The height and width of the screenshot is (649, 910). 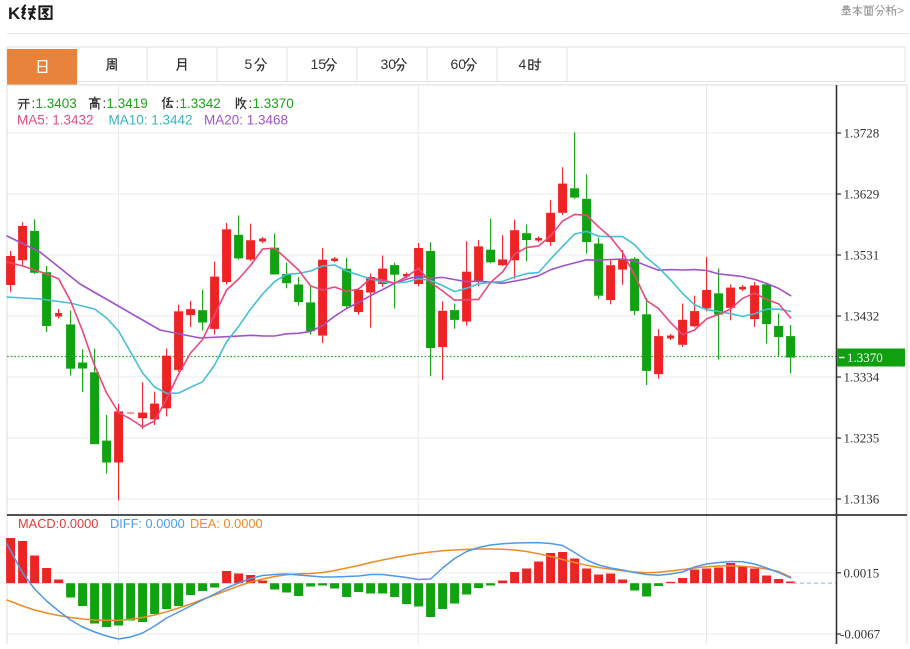 I want to click on svg-text: 1.3629, so click(x=862, y=194).